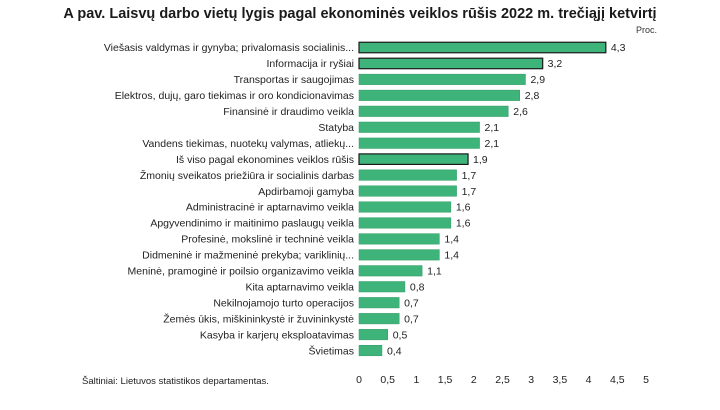 The width and height of the screenshot is (720, 410). What do you see at coordinates (306, 192) in the screenshot?
I see `category-label: Apdirbamoji gamyba` at bounding box center [306, 192].